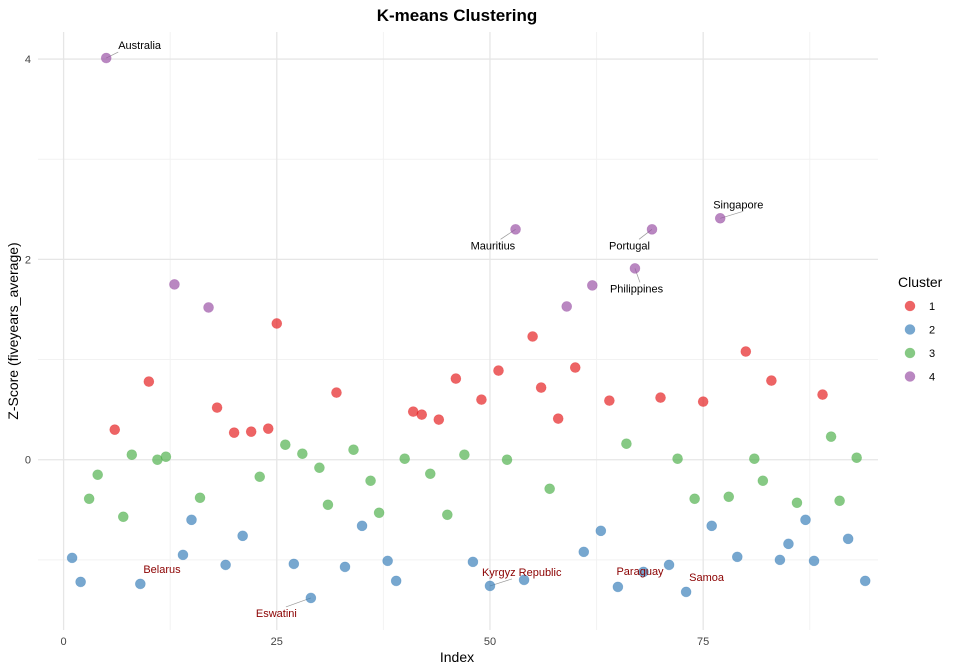 Image resolution: width=960 pixels, height=672 pixels. I want to click on y-tick-label: 2, so click(28, 260).